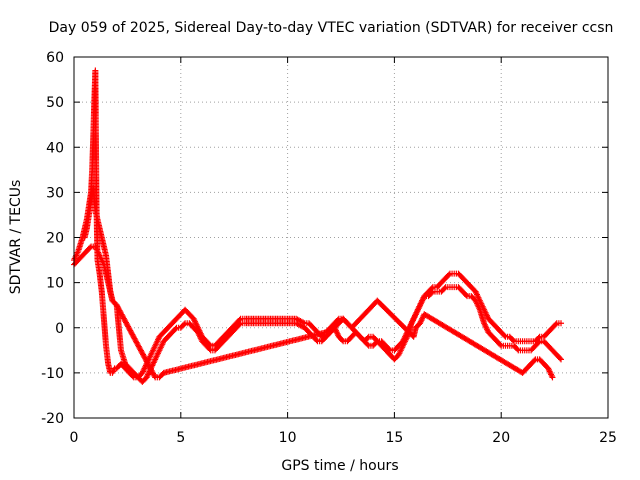  Describe the element at coordinates (59, 329) in the screenshot. I see `y-tick-label: 0` at that location.